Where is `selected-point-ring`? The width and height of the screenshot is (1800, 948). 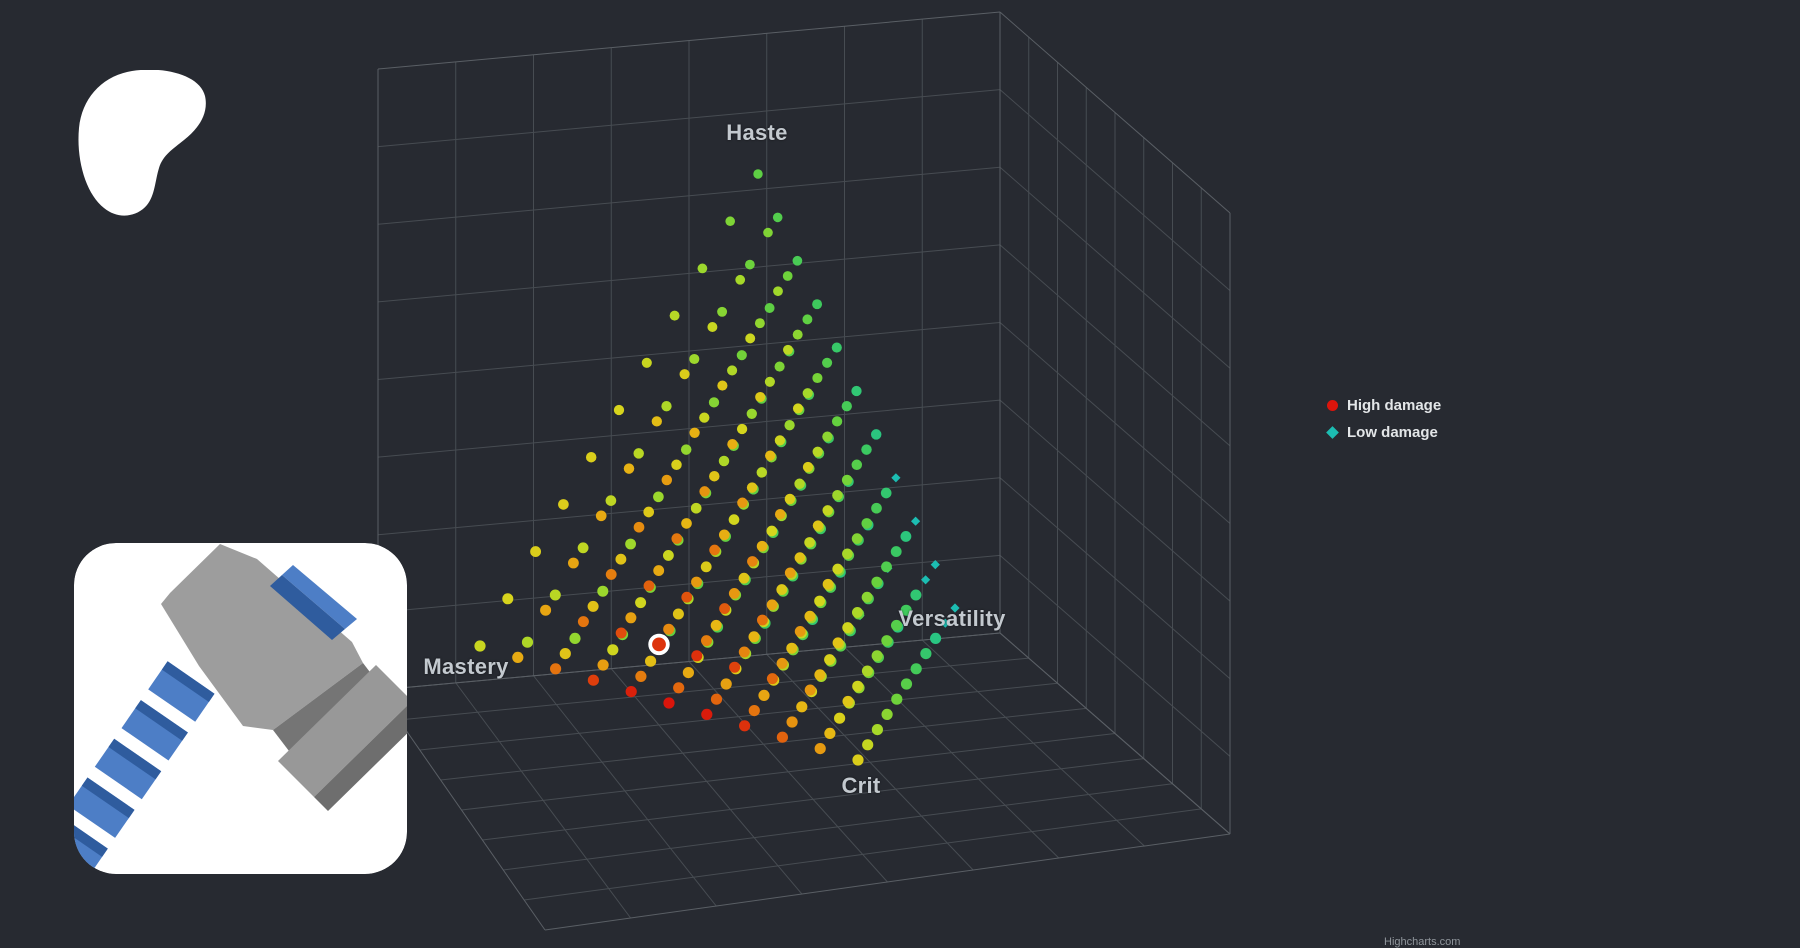 selected-point-ring is located at coordinates (659, 644).